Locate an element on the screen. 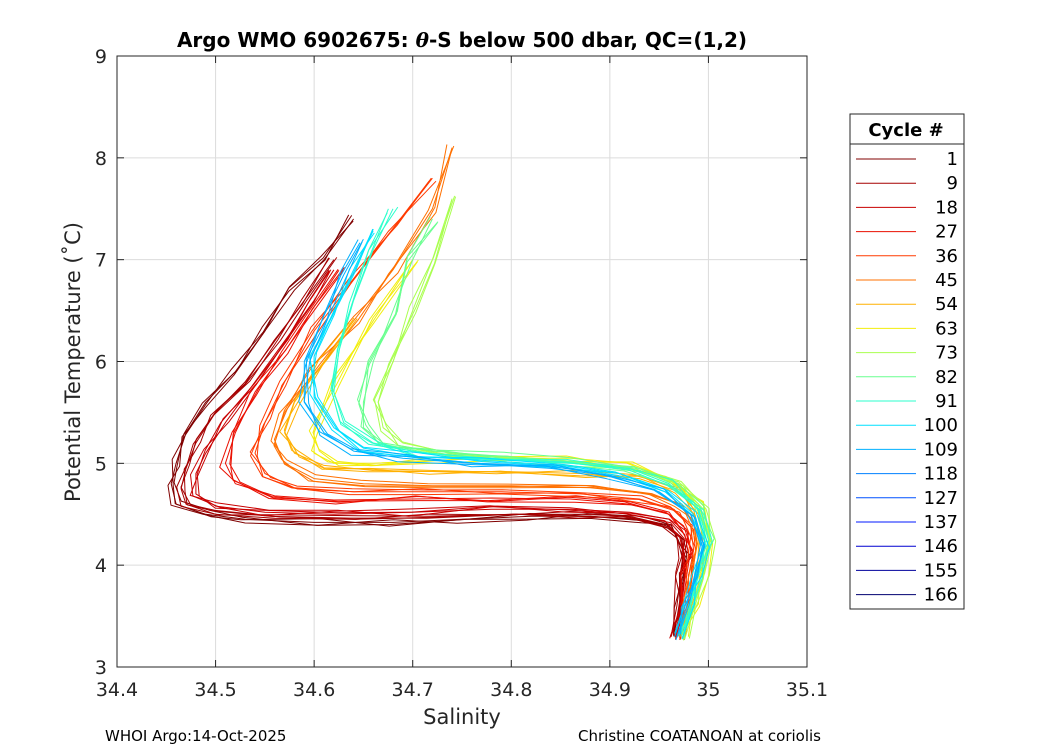 The image size is (1050, 750). legend-label: 118 is located at coordinates (941, 474).